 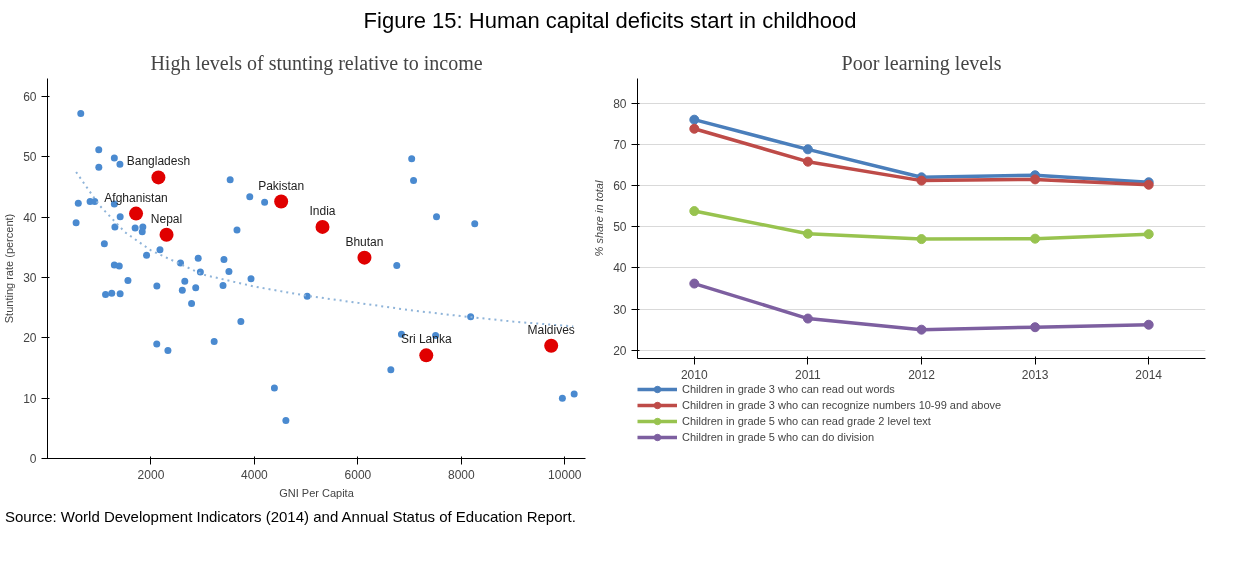 What do you see at coordinates (921, 63) in the screenshot?
I see `chart-title: Poor learning levels` at bounding box center [921, 63].